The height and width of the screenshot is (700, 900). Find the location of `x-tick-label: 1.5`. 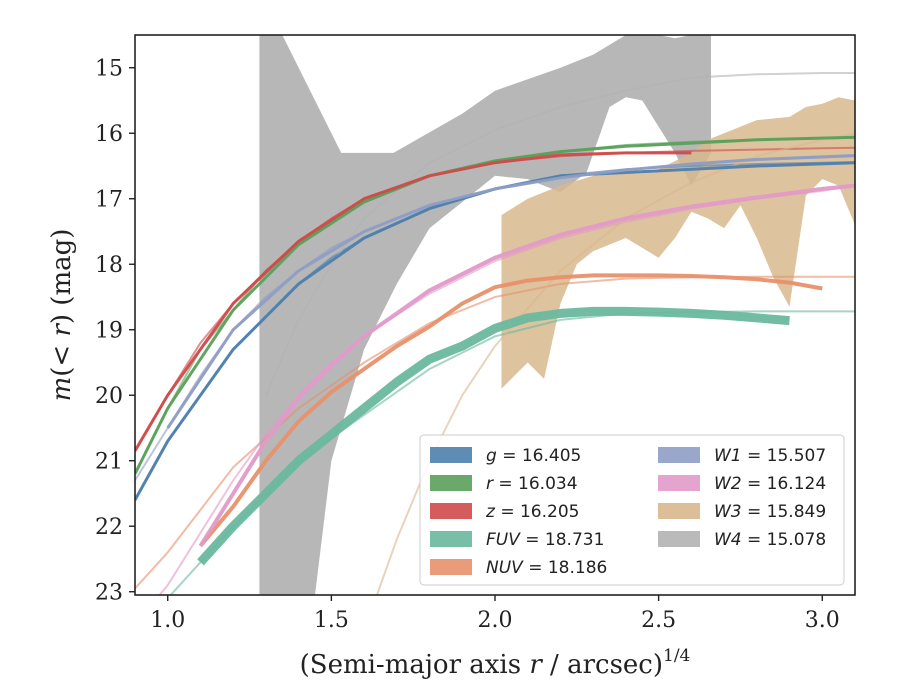

x-tick-label: 1.5 is located at coordinates (331, 620).